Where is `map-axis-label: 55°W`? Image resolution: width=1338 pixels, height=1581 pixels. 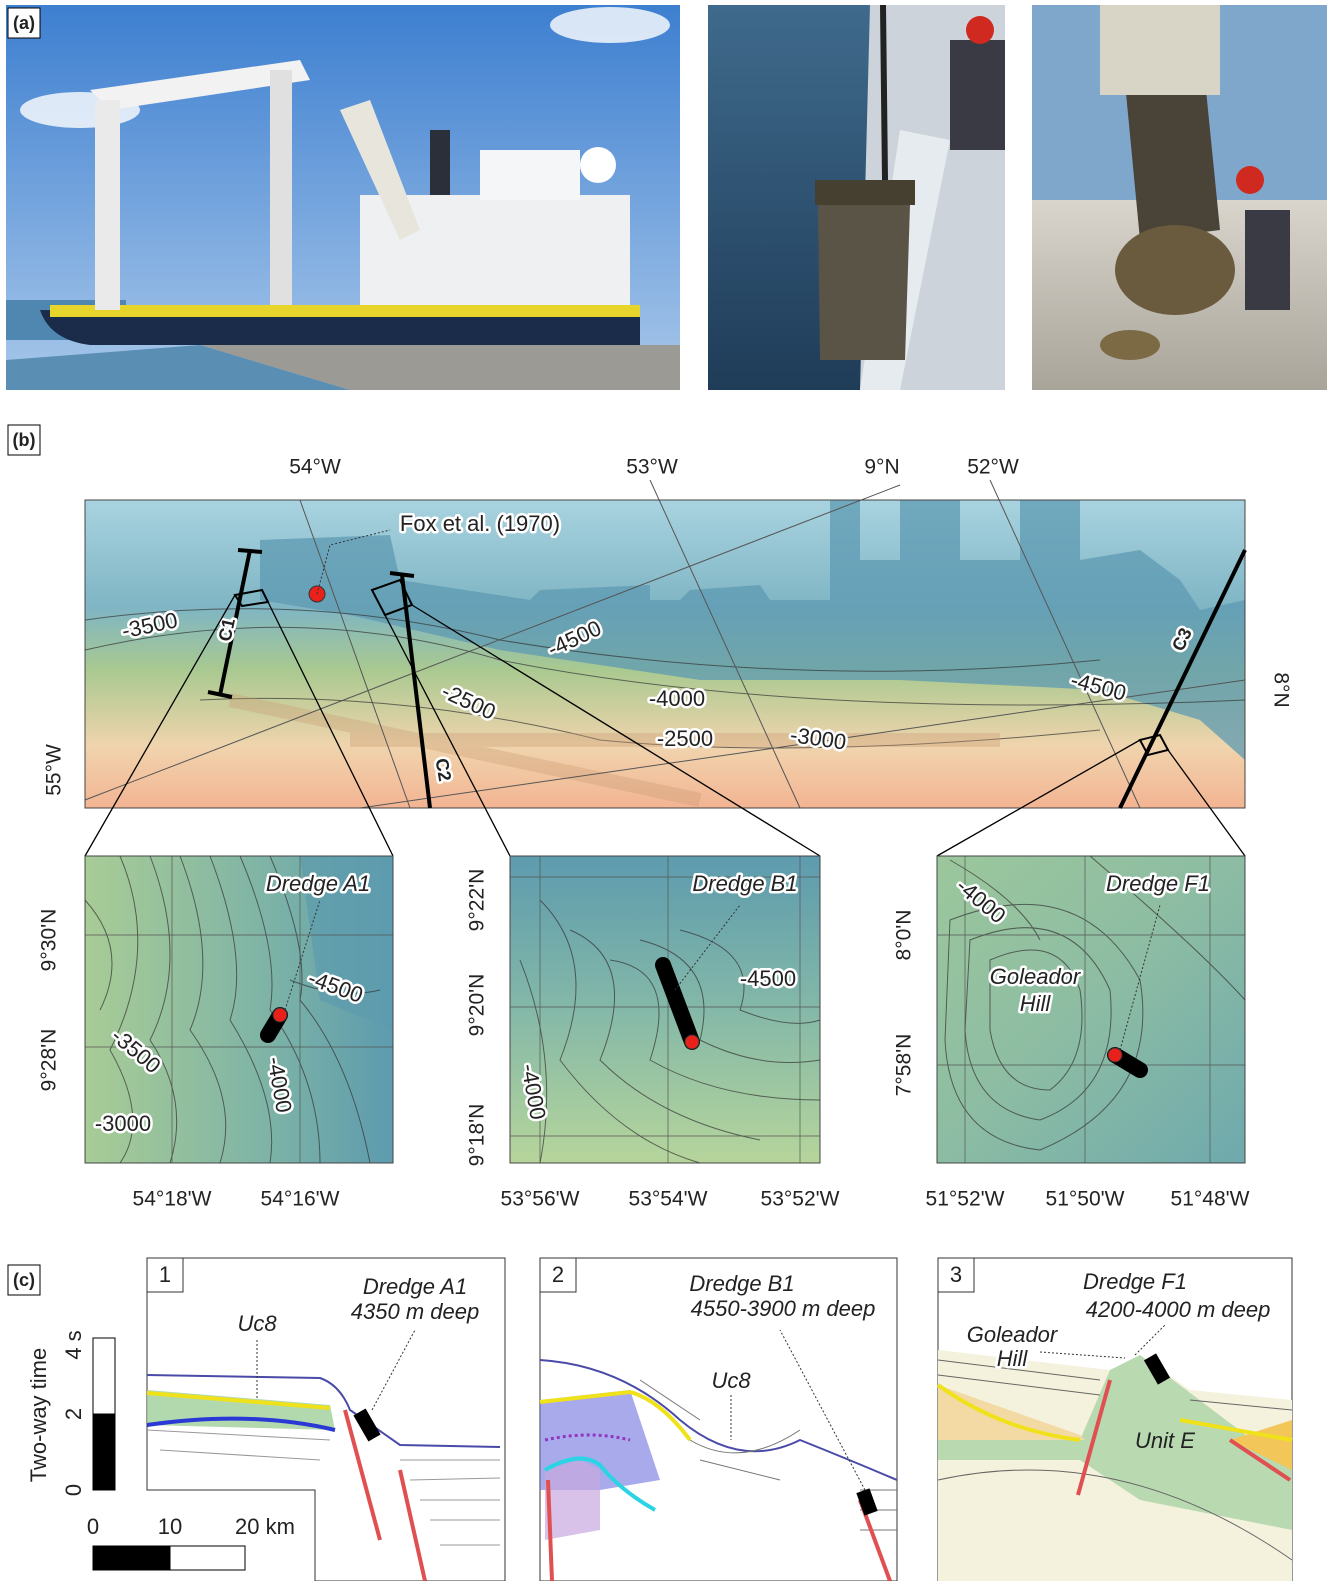
map-axis-label: 55°W is located at coordinates (54, 770).